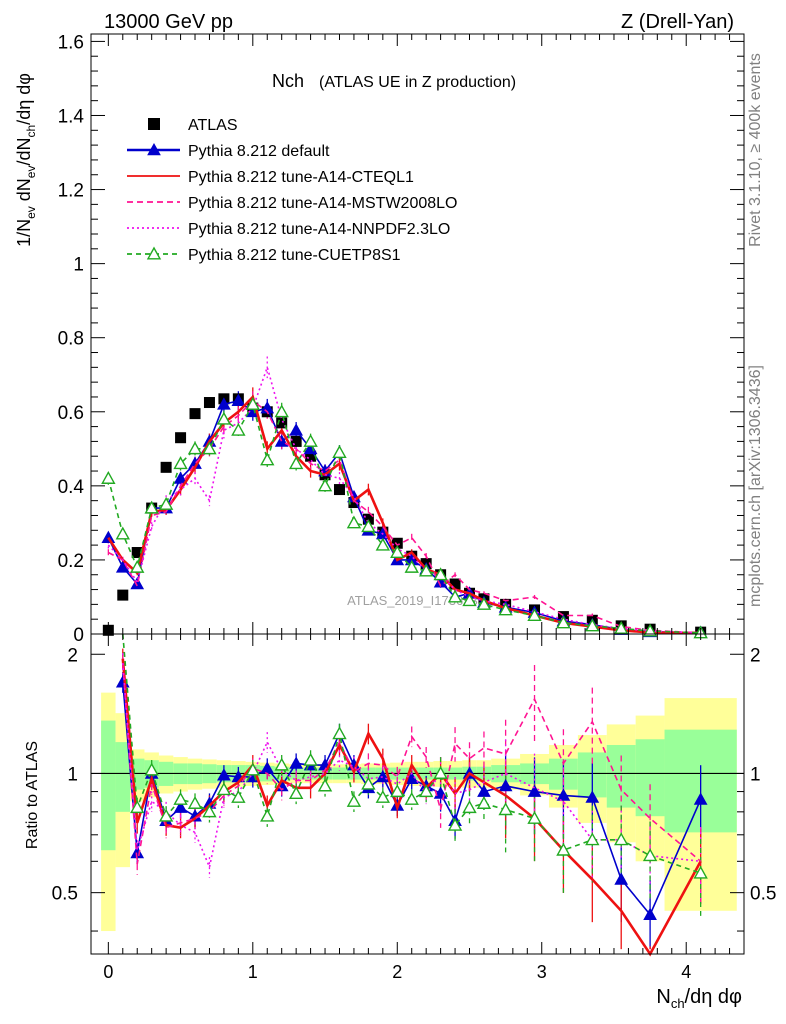 The height and width of the screenshot is (1024, 786). Describe the element at coordinates (542, 972) in the screenshot. I see `x-tick-label: 3` at that location.